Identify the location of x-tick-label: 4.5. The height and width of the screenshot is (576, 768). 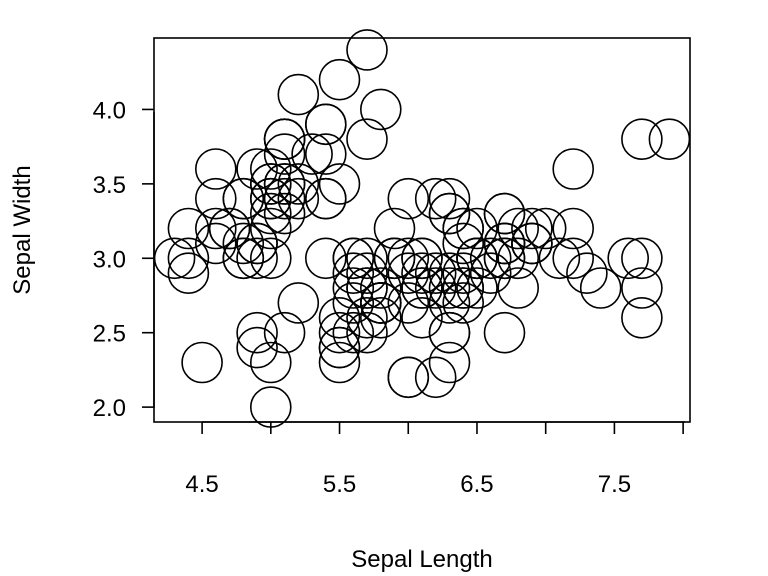
(201, 484).